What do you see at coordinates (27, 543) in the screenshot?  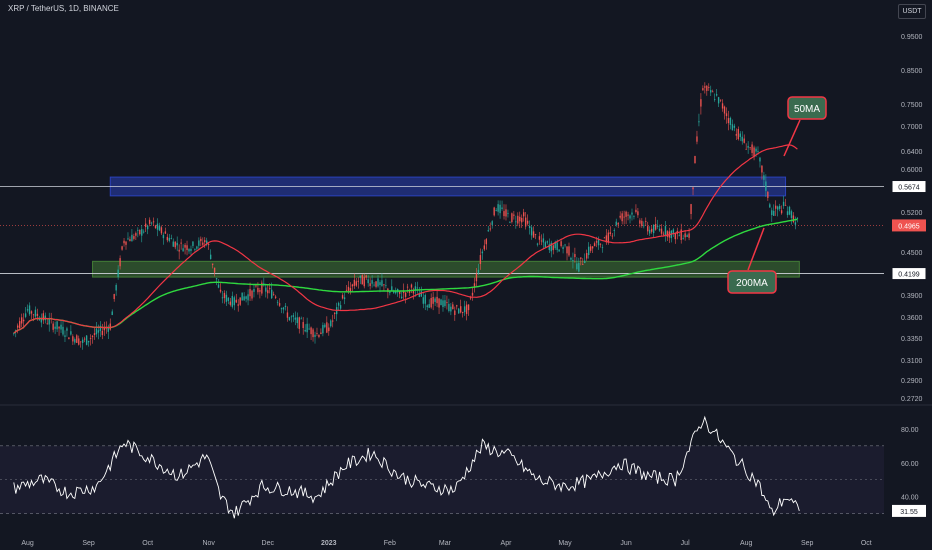 I see `time-axis-label: Aug` at bounding box center [27, 543].